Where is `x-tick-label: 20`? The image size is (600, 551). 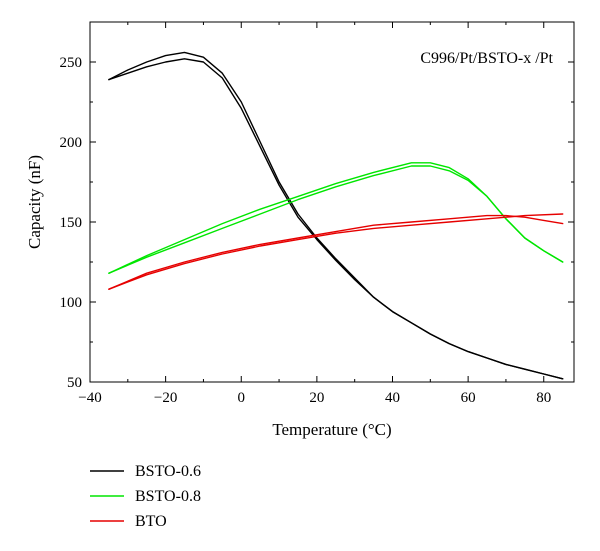
x-tick-label: 20 is located at coordinates (316, 398).